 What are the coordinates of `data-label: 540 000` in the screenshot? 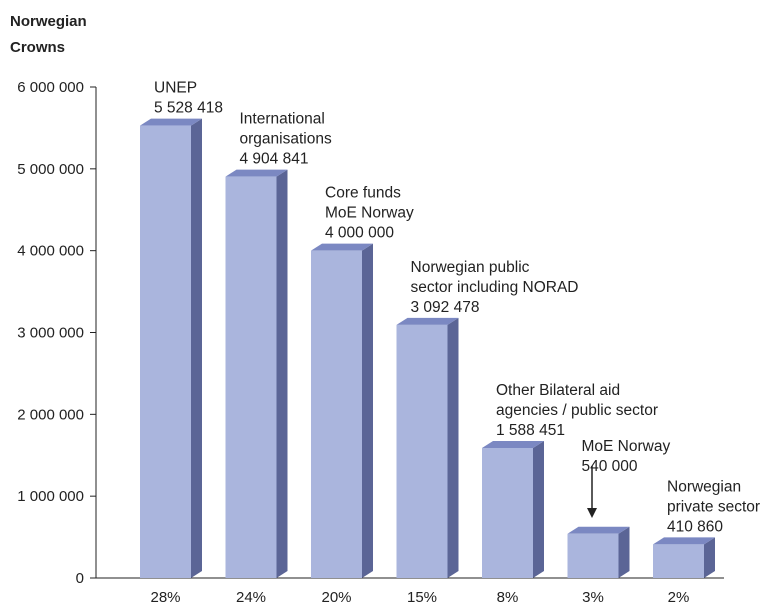 It's located at (610, 466).